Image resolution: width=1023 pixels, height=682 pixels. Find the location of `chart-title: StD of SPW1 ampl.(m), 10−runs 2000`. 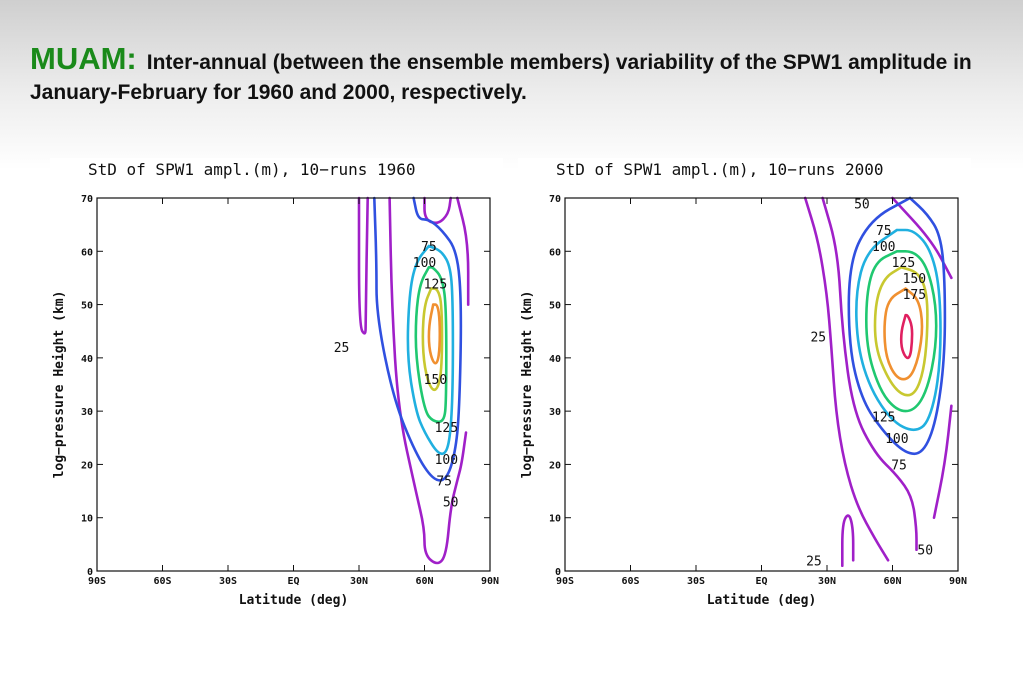

chart-title: StD of SPW1 ampl.(m), 10−runs 2000 is located at coordinates (720, 169).